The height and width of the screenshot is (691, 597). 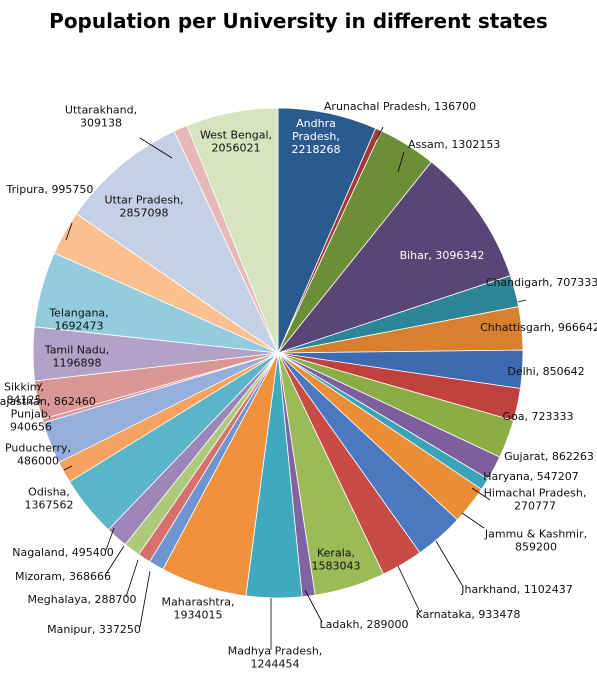 I want to click on slice-label-manipur: Manipur, 337250, so click(x=94, y=629).